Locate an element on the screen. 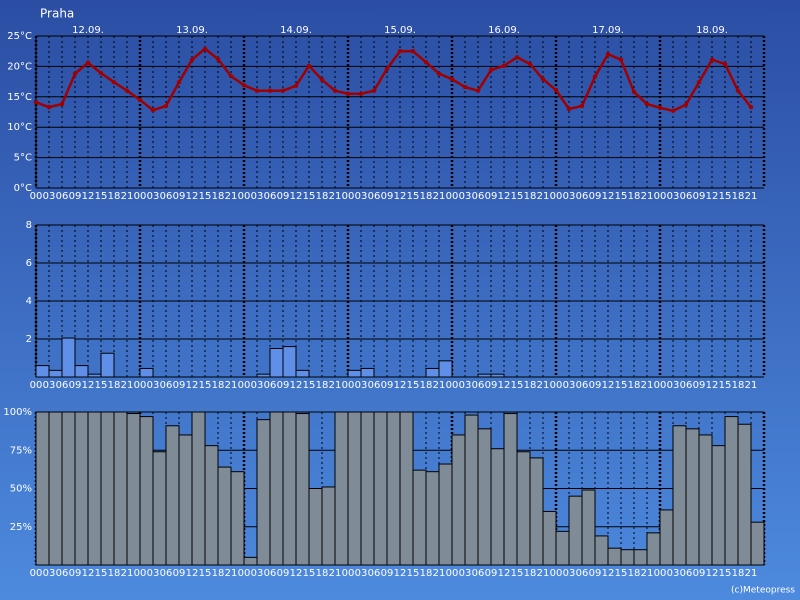 This screenshot has height=600, width=800. day-label: 13.09. is located at coordinates (192, 30).